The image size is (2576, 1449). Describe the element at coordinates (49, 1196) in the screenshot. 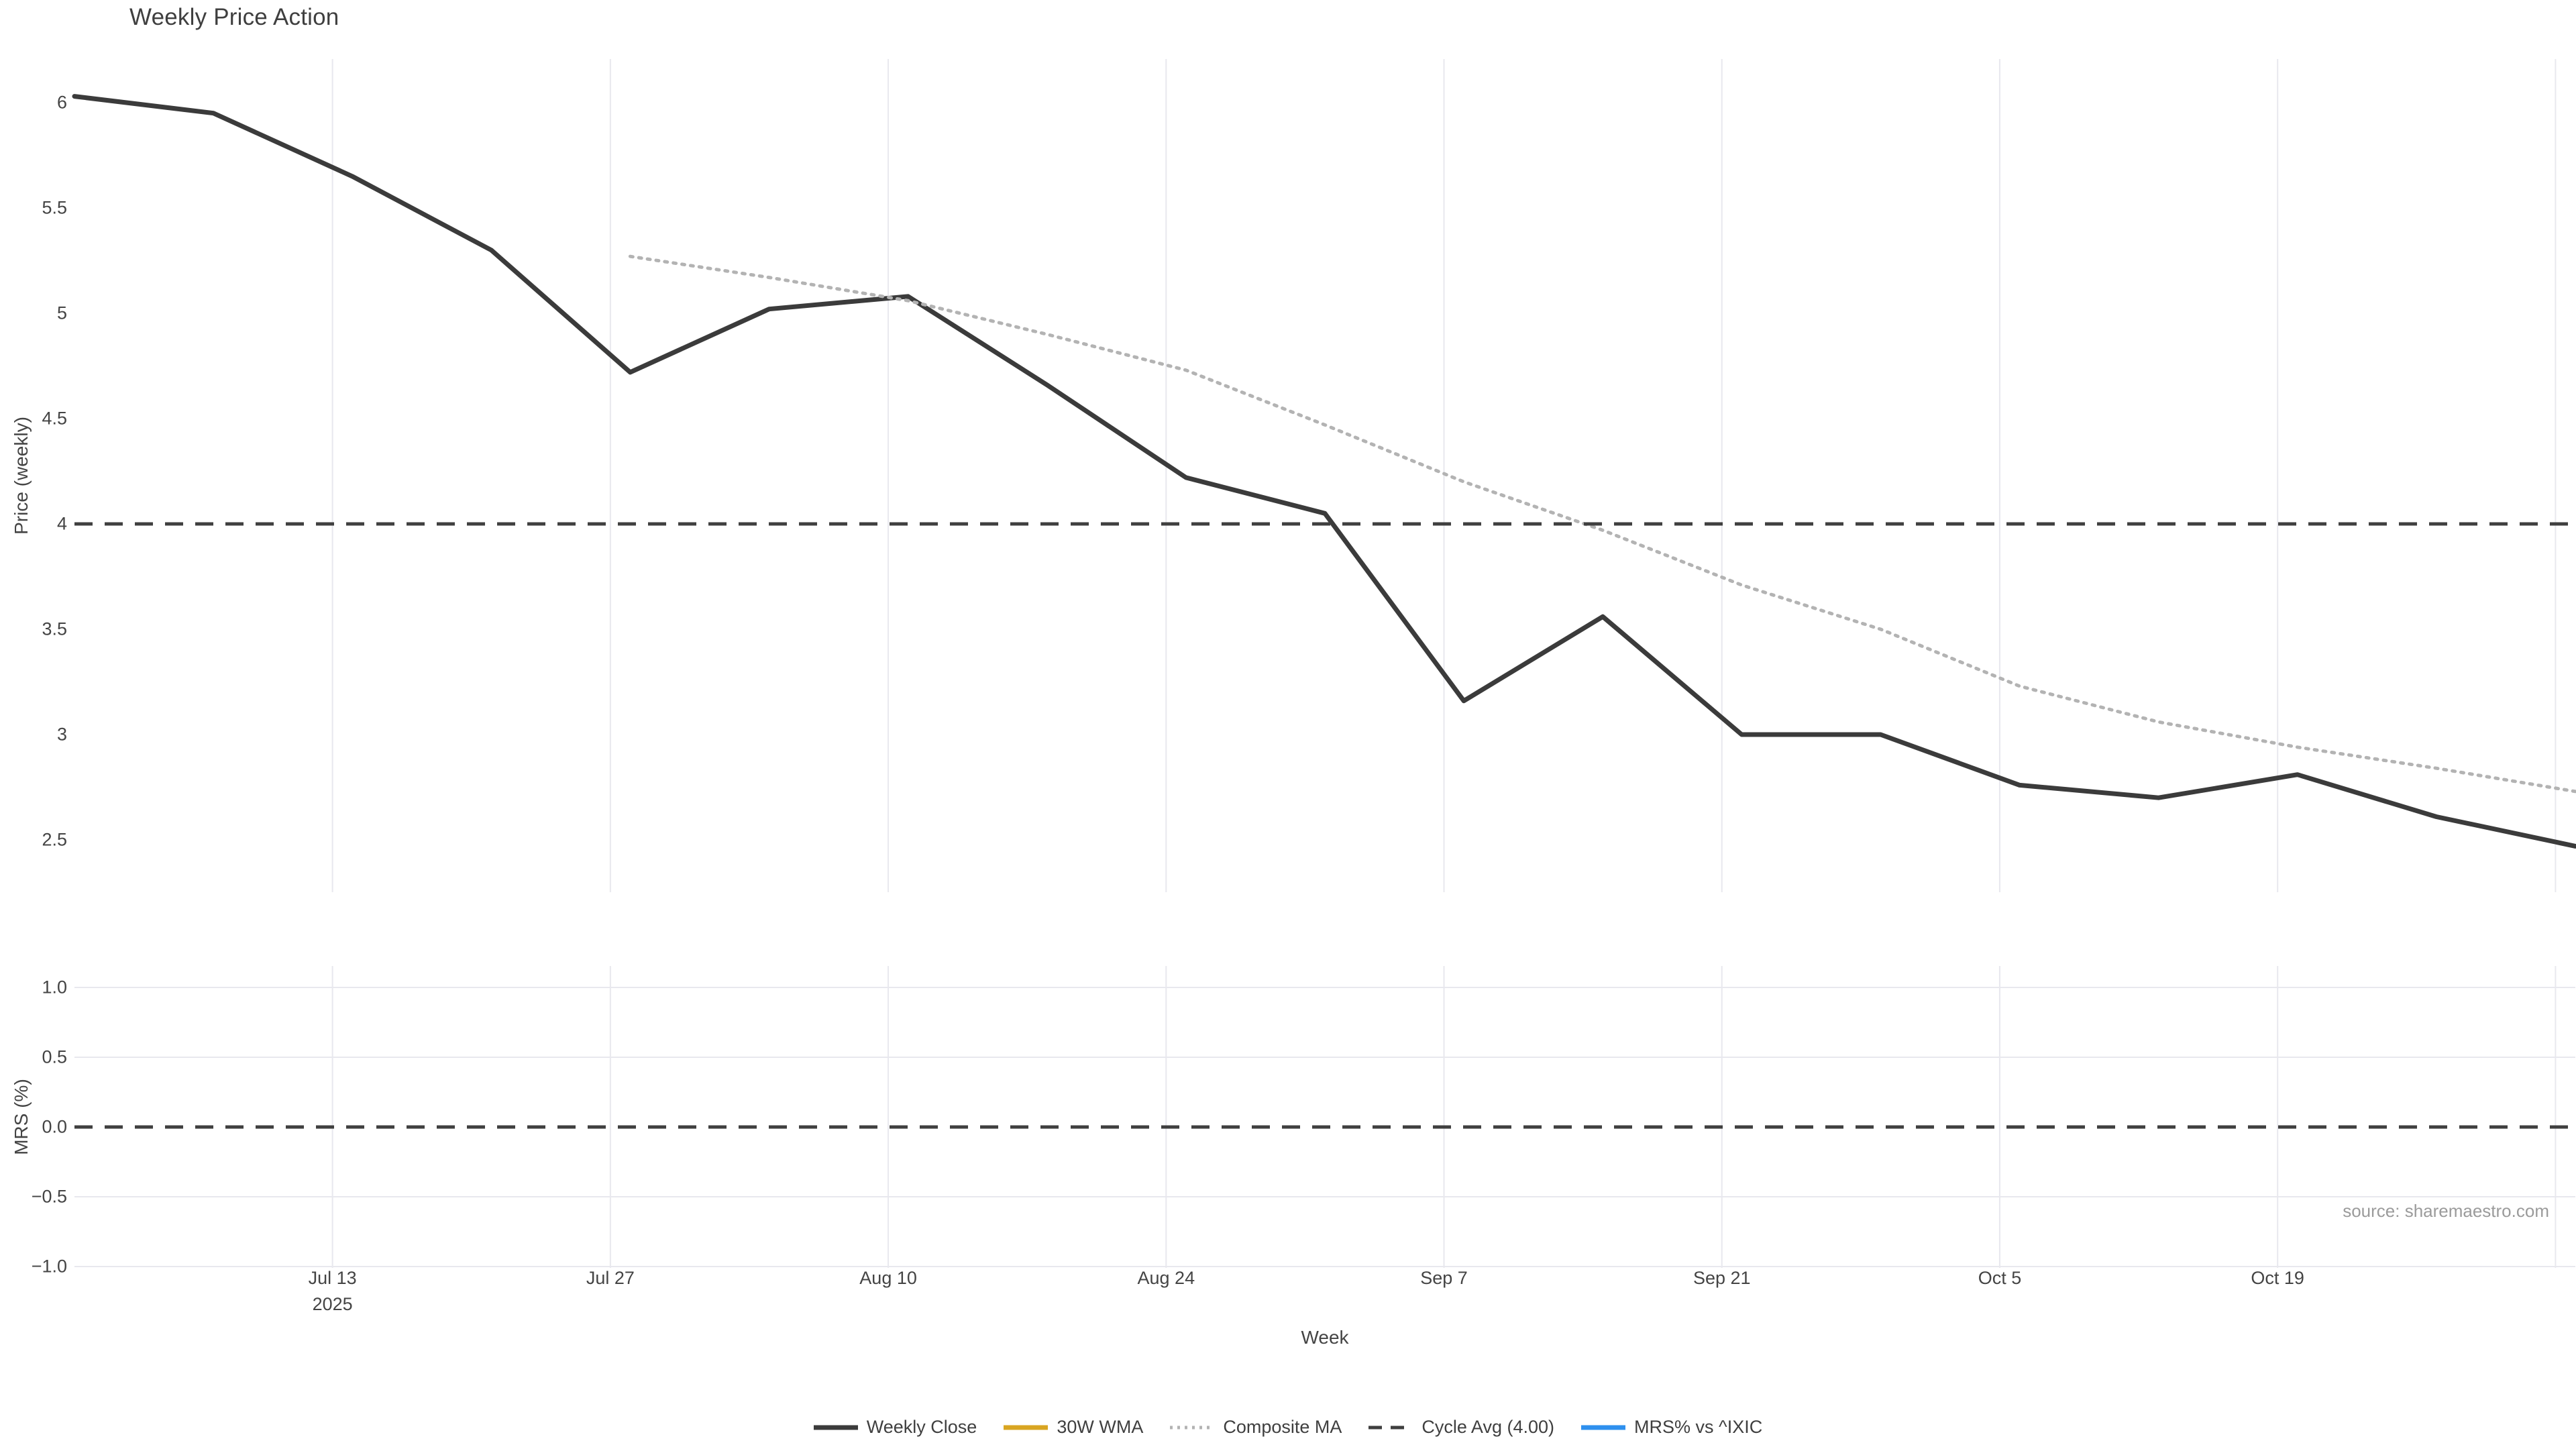

I see `y-tick-label: −0.5` at that location.